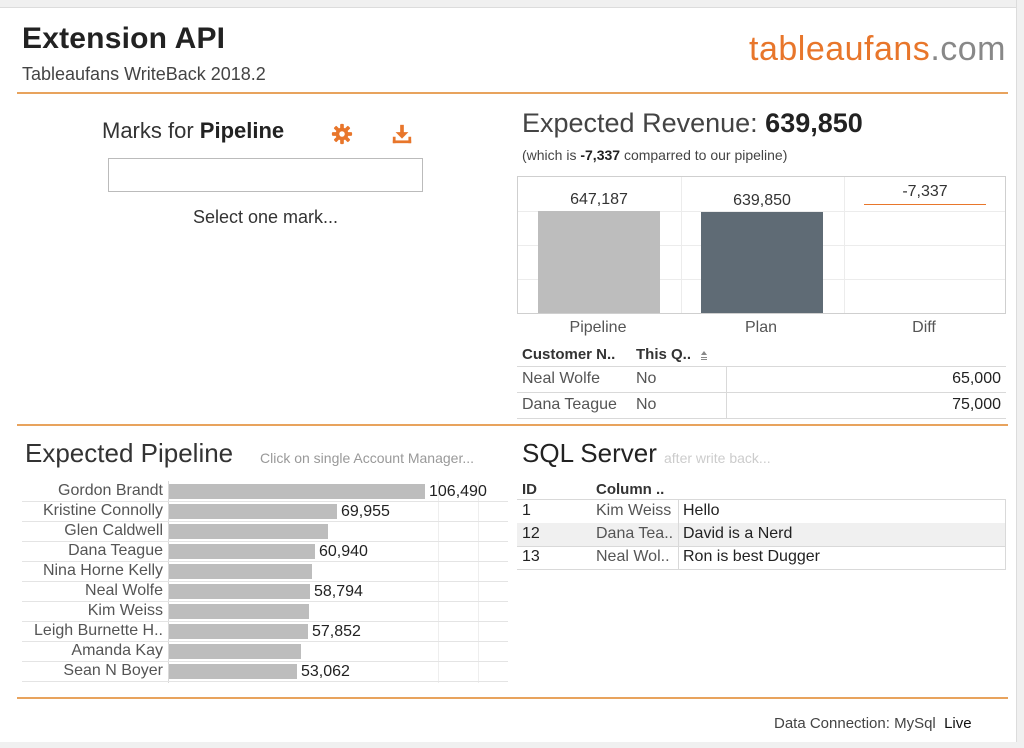 The image size is (1024, 748). Describe the element at coordinates (113, 530) in the screenshot. I see `pipeline-manager-name: Glen Caldwell` at that location.